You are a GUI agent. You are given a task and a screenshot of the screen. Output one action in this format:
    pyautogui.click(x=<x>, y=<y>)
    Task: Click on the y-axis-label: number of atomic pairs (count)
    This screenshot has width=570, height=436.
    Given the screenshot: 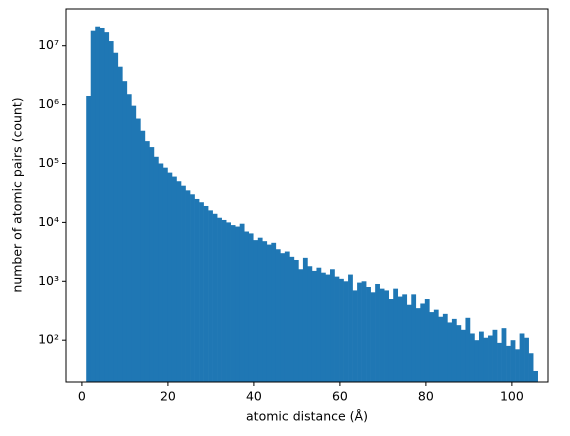 What is the action you would take?
    pyautogui.click(x=17, y=194)
    